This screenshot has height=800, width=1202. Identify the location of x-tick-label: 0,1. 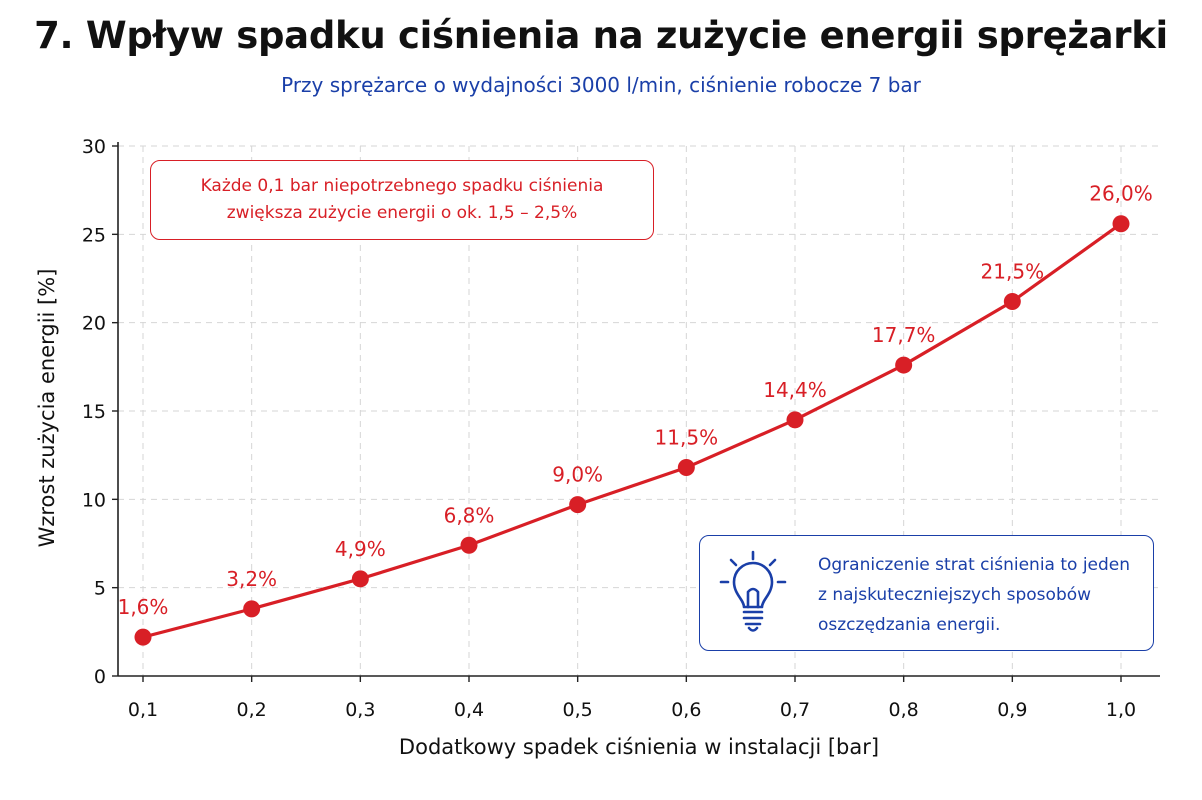
(143, 710).